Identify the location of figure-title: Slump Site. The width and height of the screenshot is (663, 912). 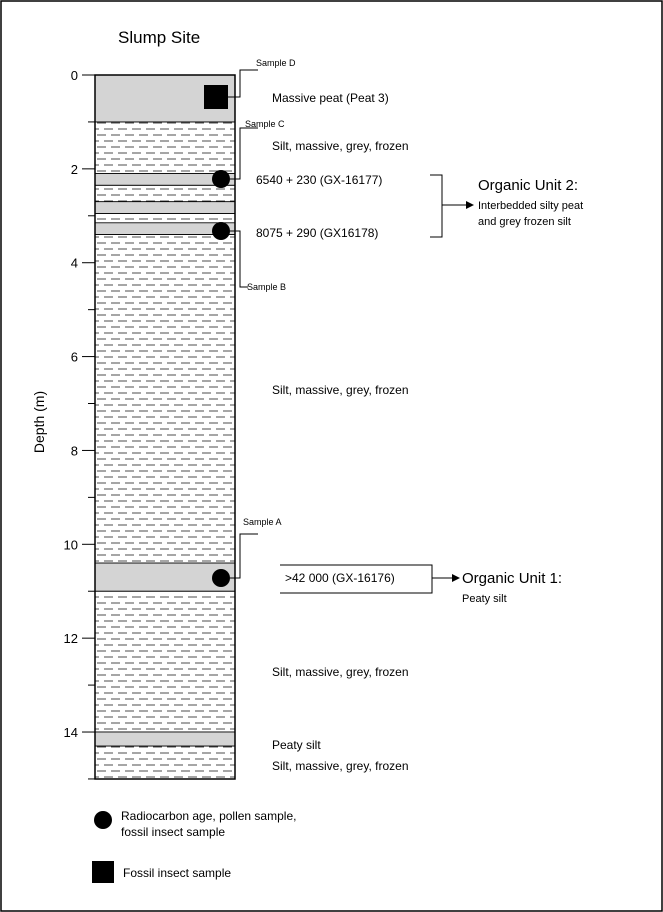
(159, 37).